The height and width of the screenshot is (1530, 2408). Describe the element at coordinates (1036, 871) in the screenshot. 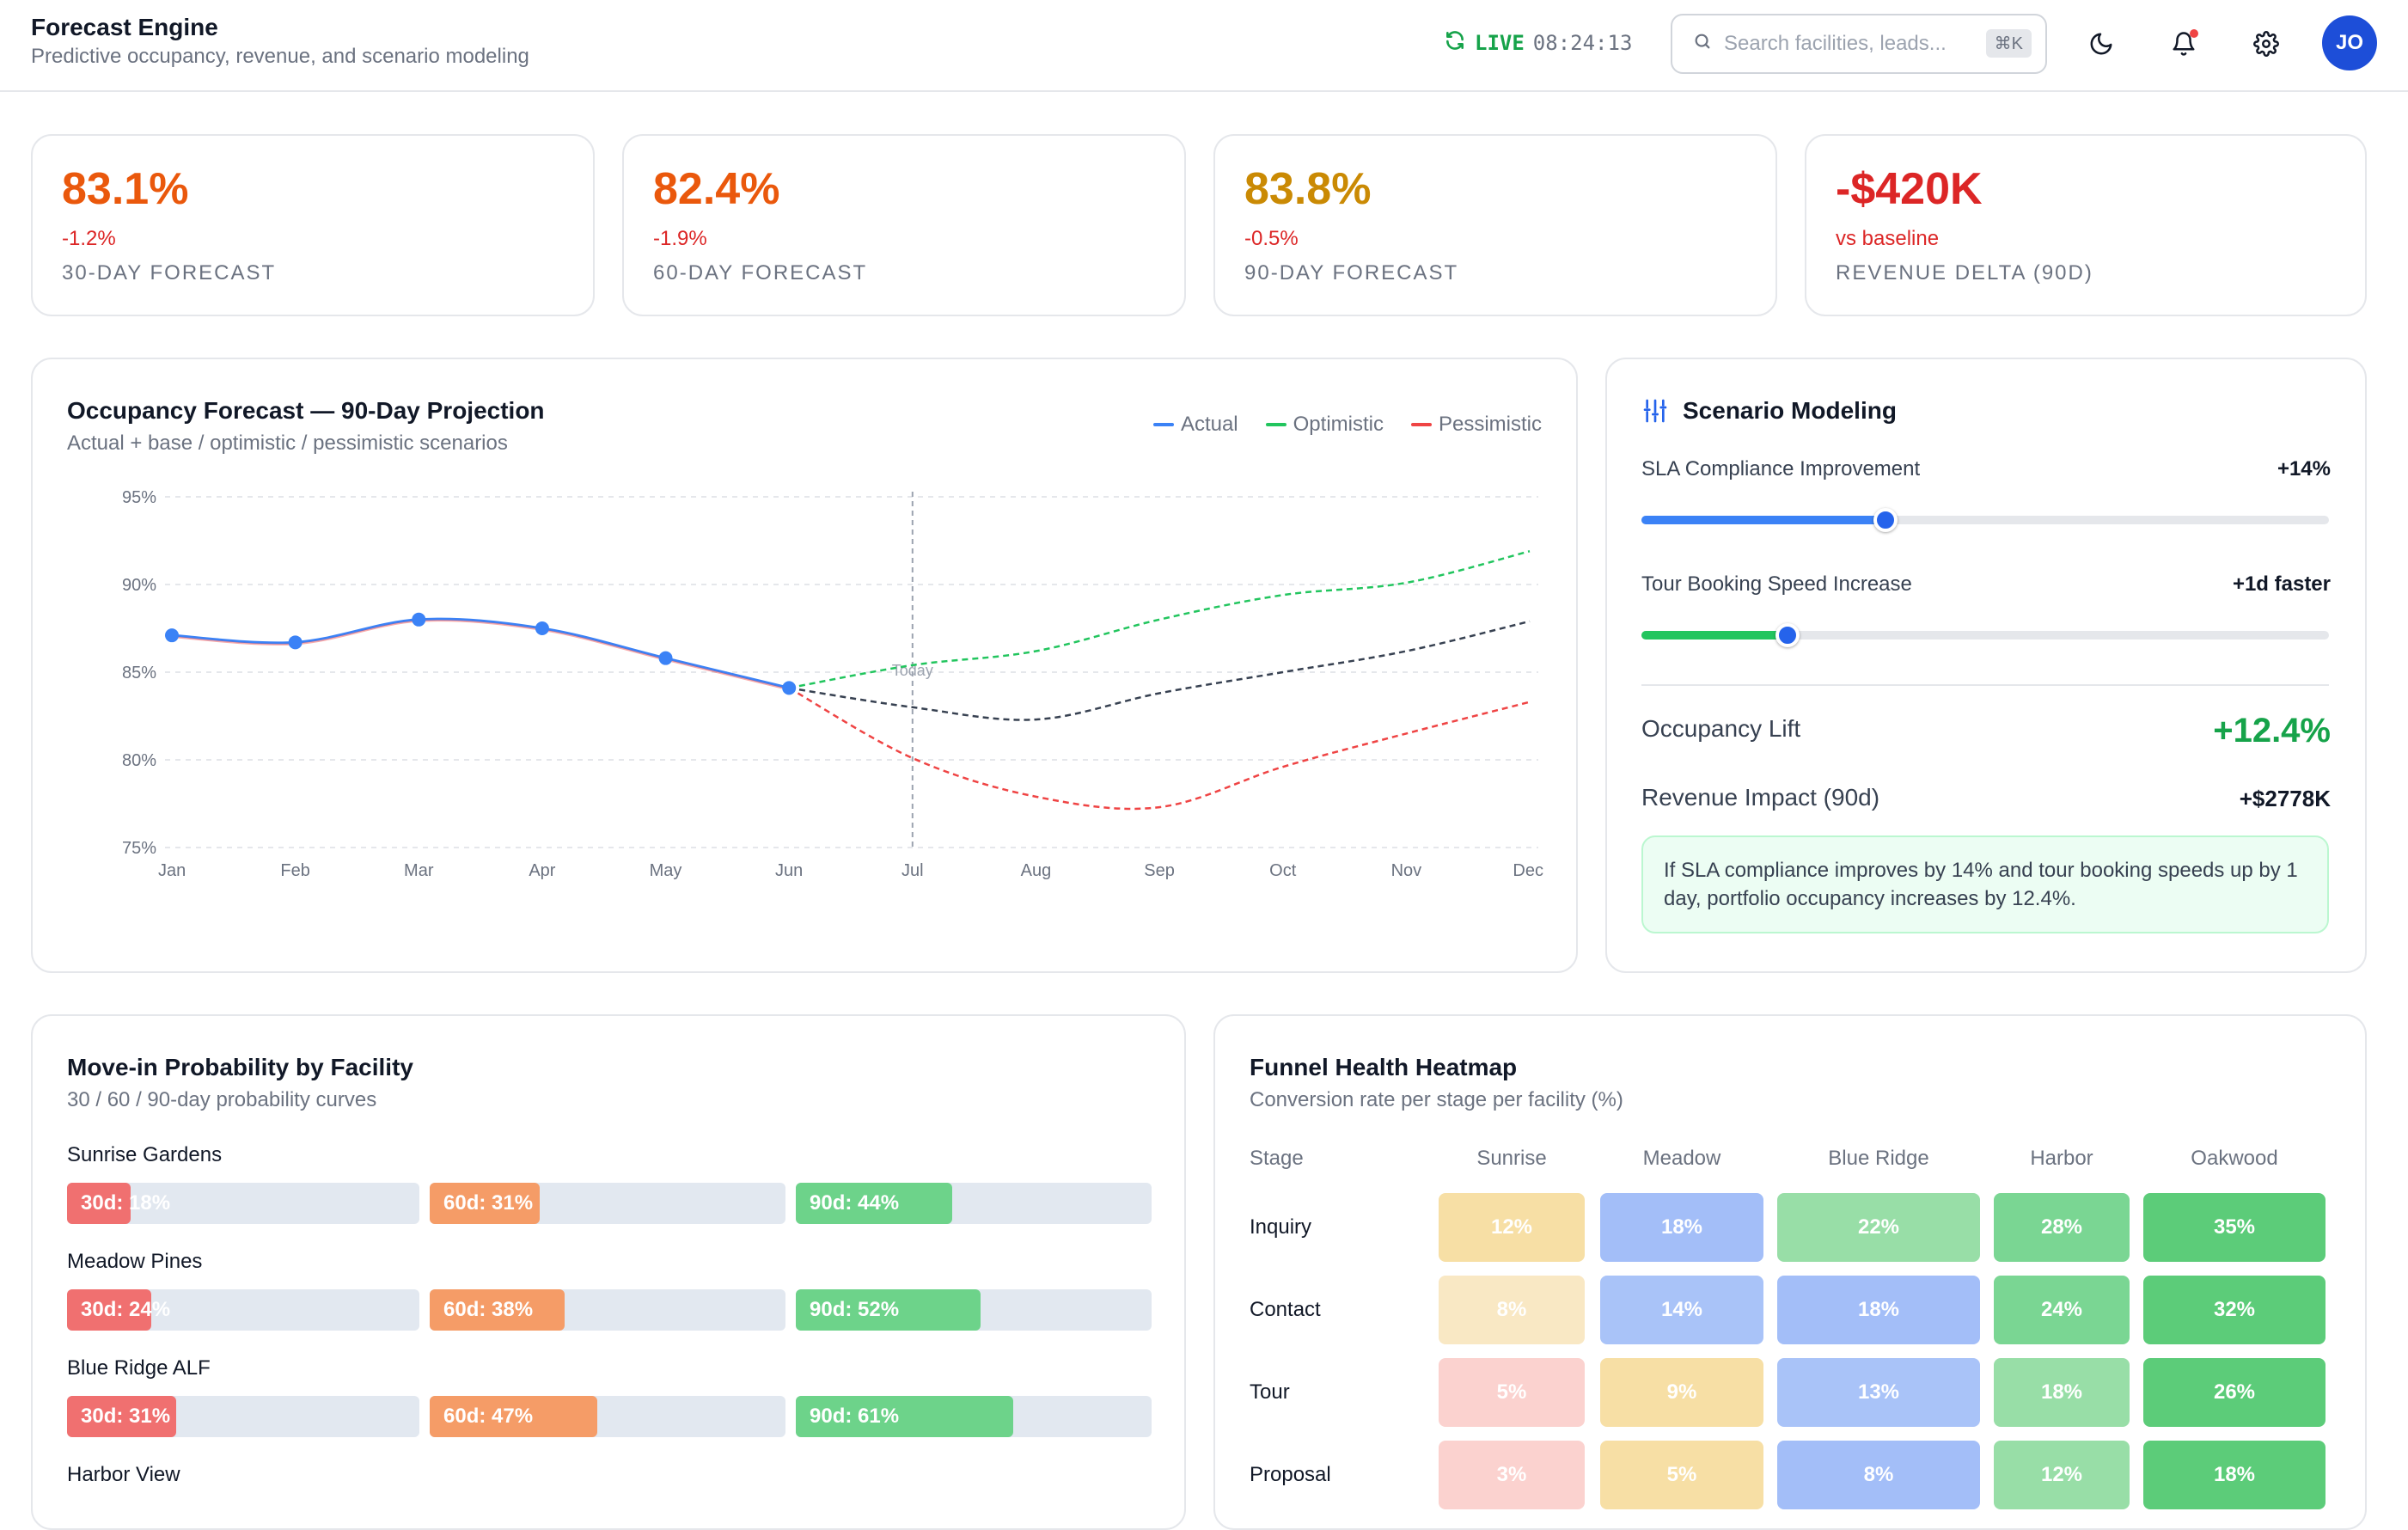

I see `x-tick-label: Aug` at that location.